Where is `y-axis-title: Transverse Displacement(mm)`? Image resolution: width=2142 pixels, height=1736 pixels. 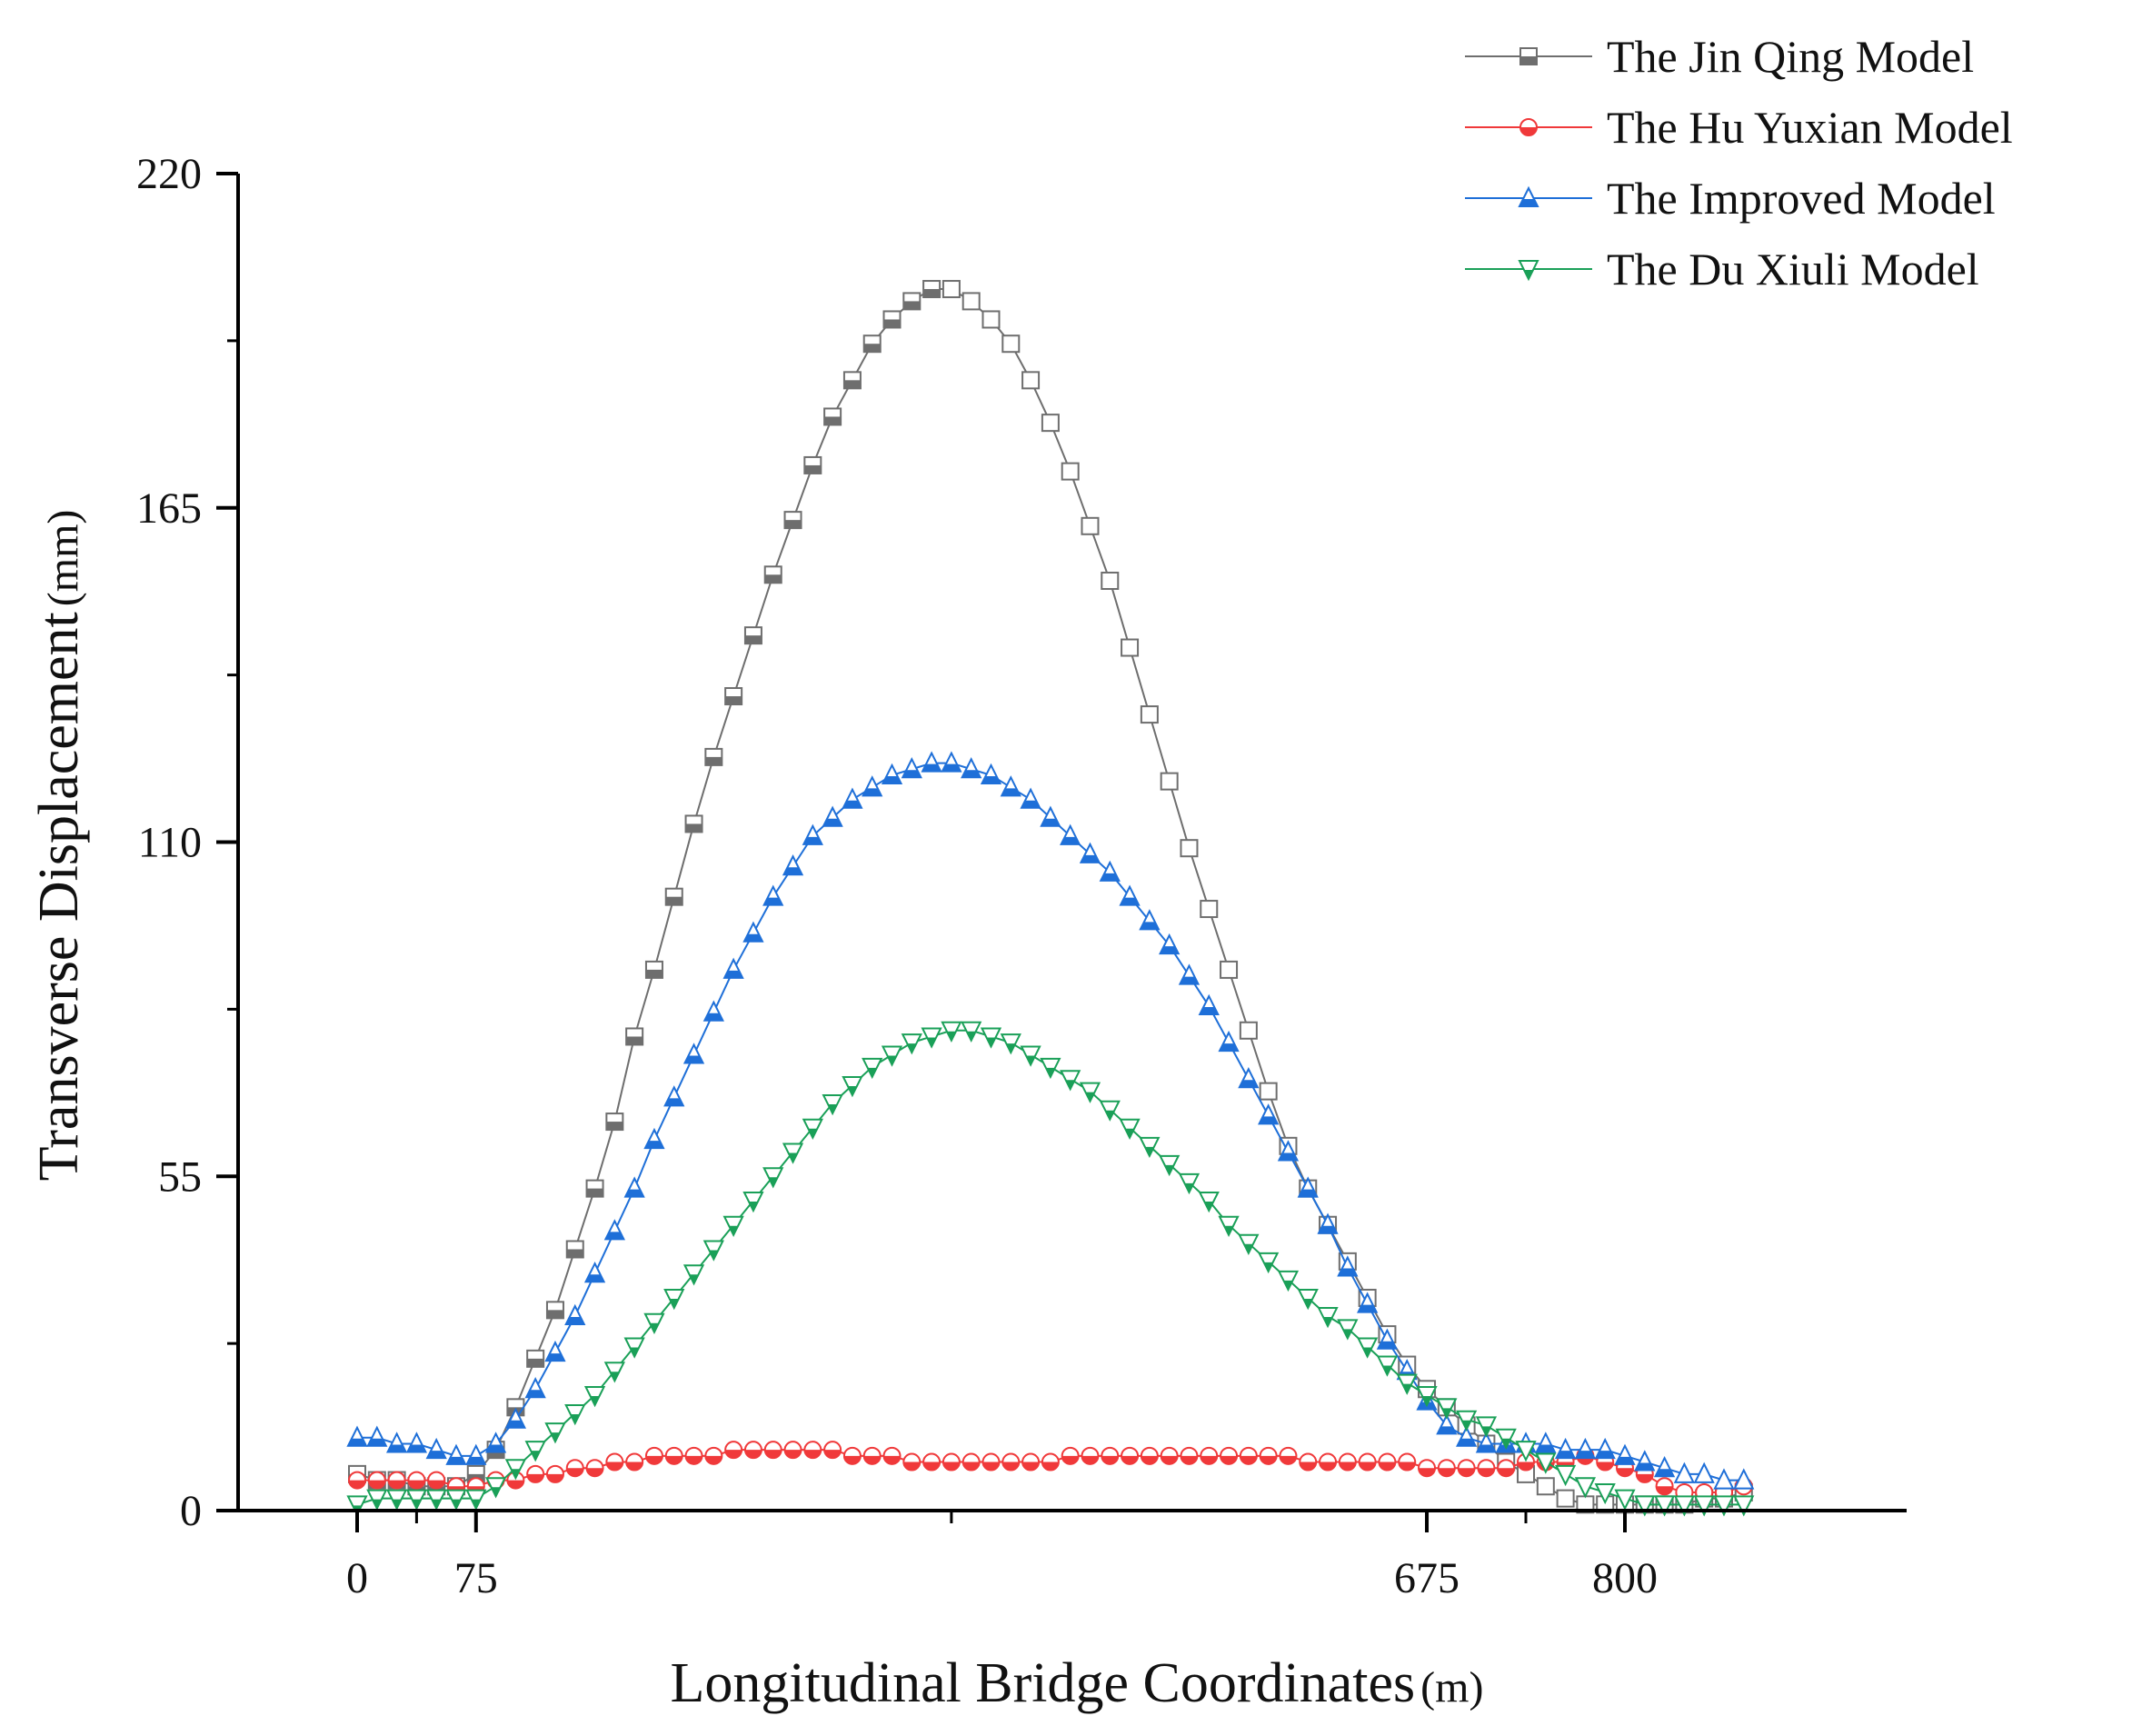
y-axis-title: Transverse Displacement(mm) is located at coordinates (59, 846).